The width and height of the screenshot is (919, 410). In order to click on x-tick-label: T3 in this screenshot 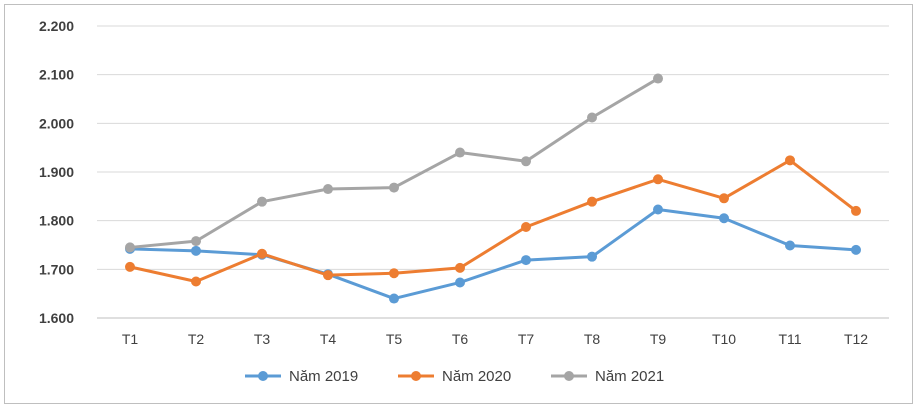, I will do `click(262, 339)`.